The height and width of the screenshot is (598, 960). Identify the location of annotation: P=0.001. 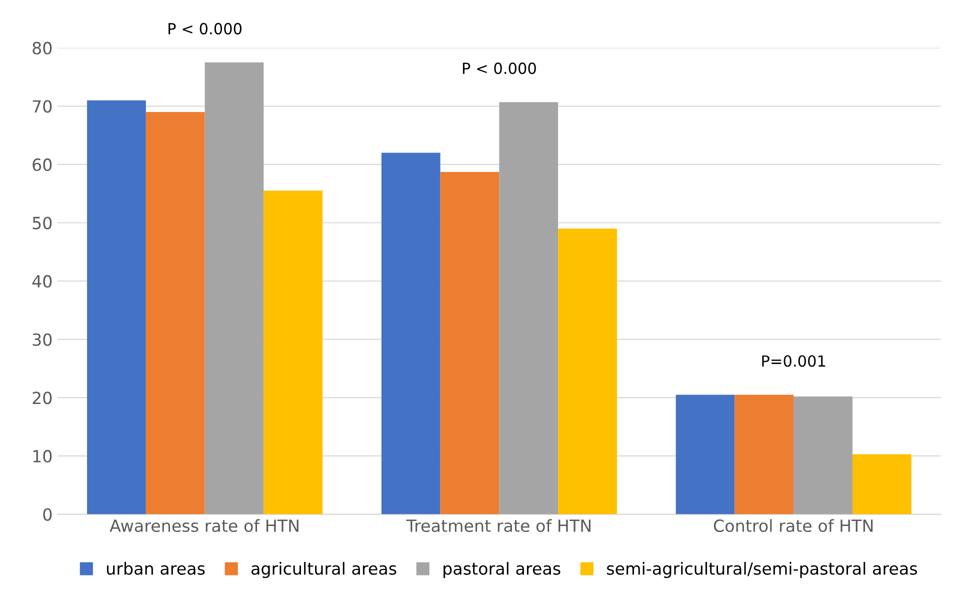
(794, 361).